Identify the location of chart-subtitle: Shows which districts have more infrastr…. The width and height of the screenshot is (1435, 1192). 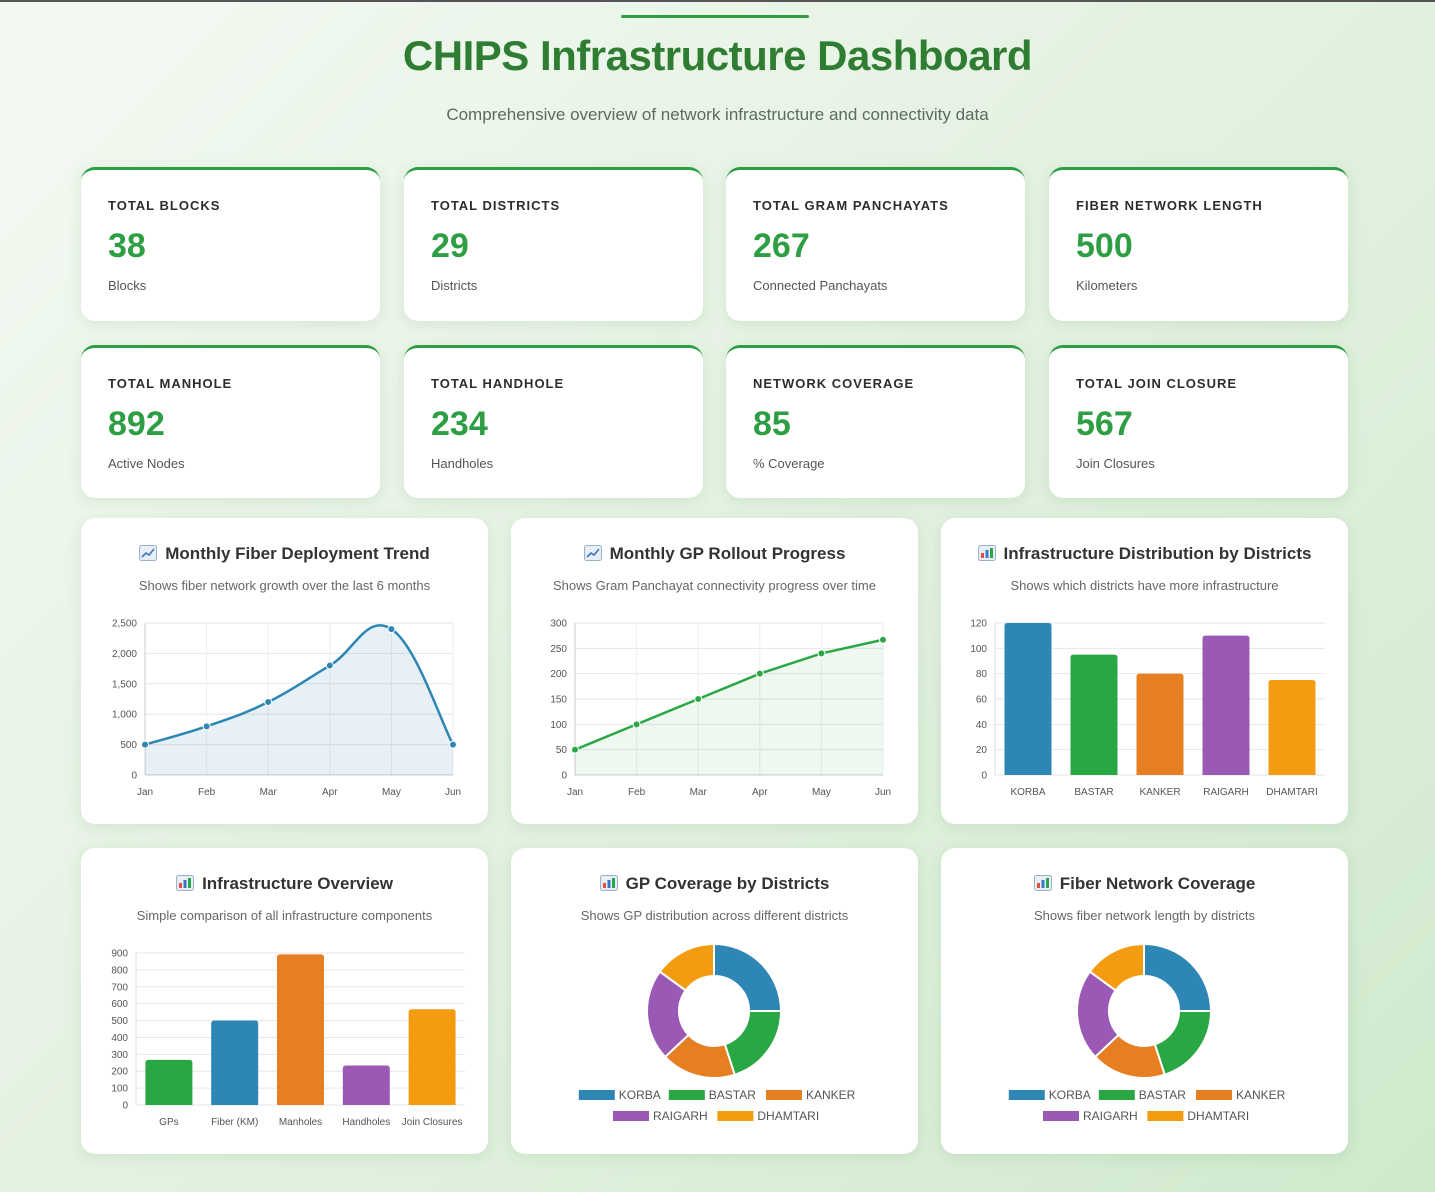
(1144, 585).